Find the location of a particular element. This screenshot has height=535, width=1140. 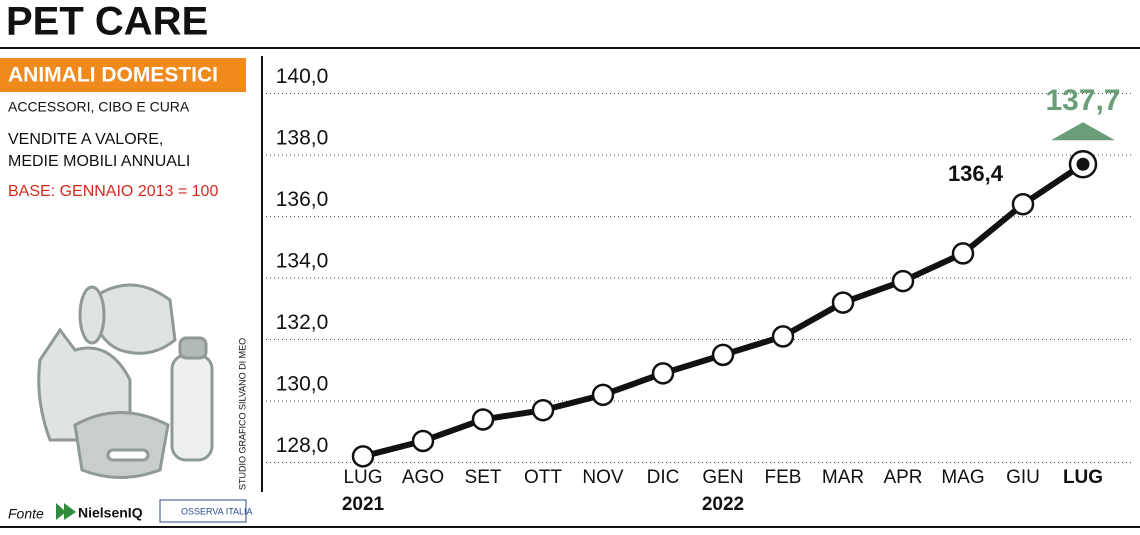

x-tick-label: SET is located at coordinates (483, 477).